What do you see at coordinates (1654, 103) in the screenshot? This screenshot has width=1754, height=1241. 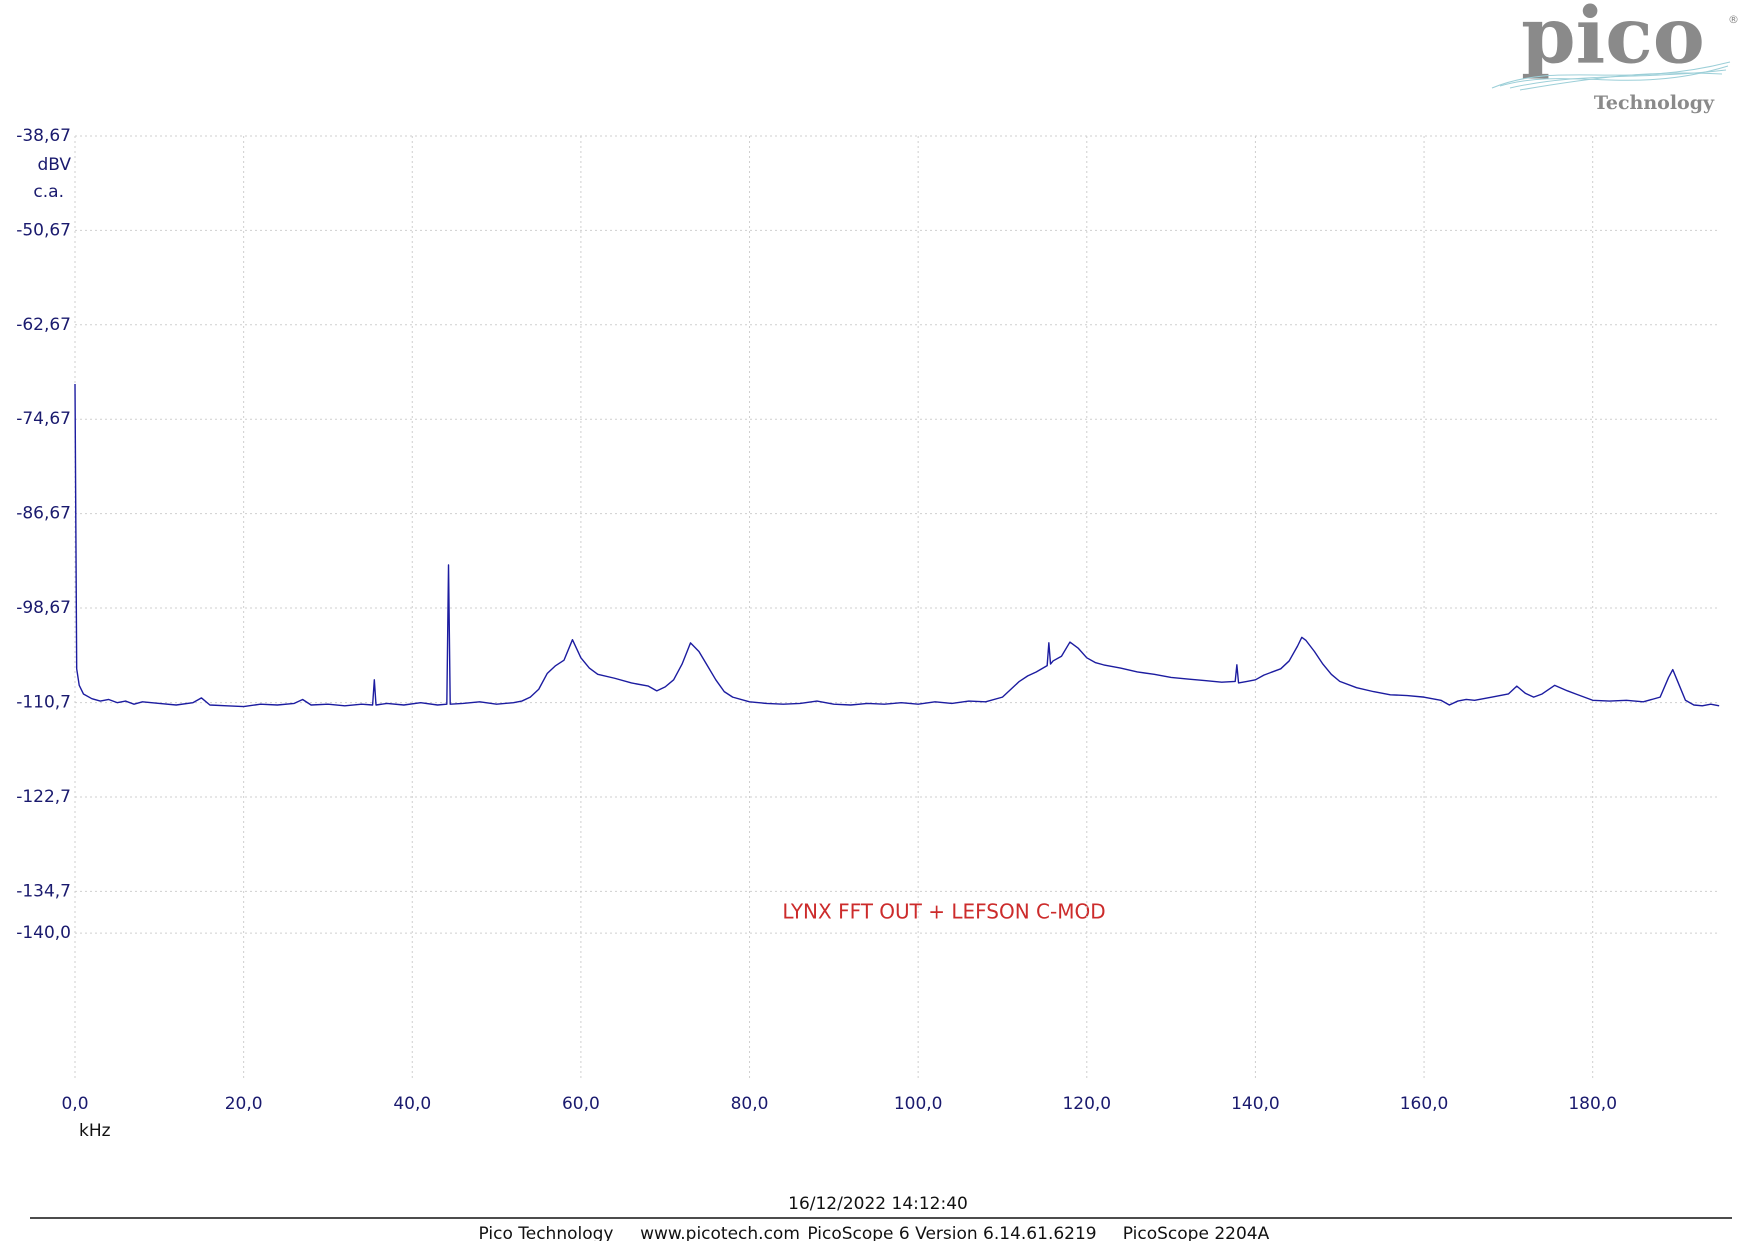 I see `logo-sub: Technology` at bounding box center [1654, 103].